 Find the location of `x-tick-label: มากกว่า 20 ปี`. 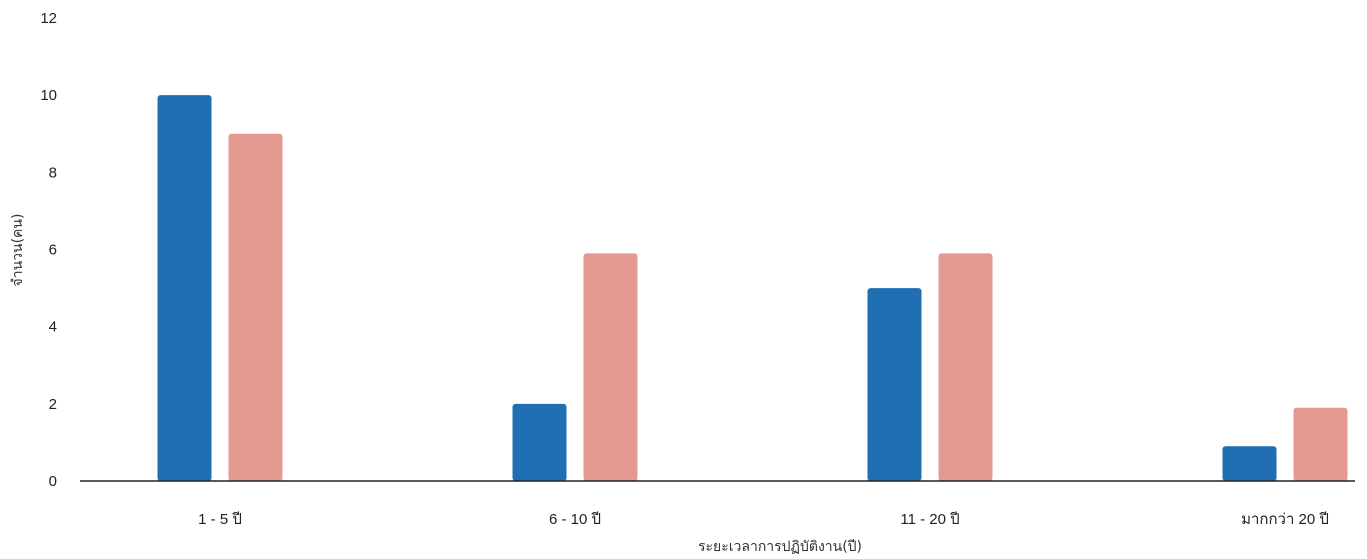

x-tick-label: มากกว่า 20 ปี is located at coordinates (1285, 519).